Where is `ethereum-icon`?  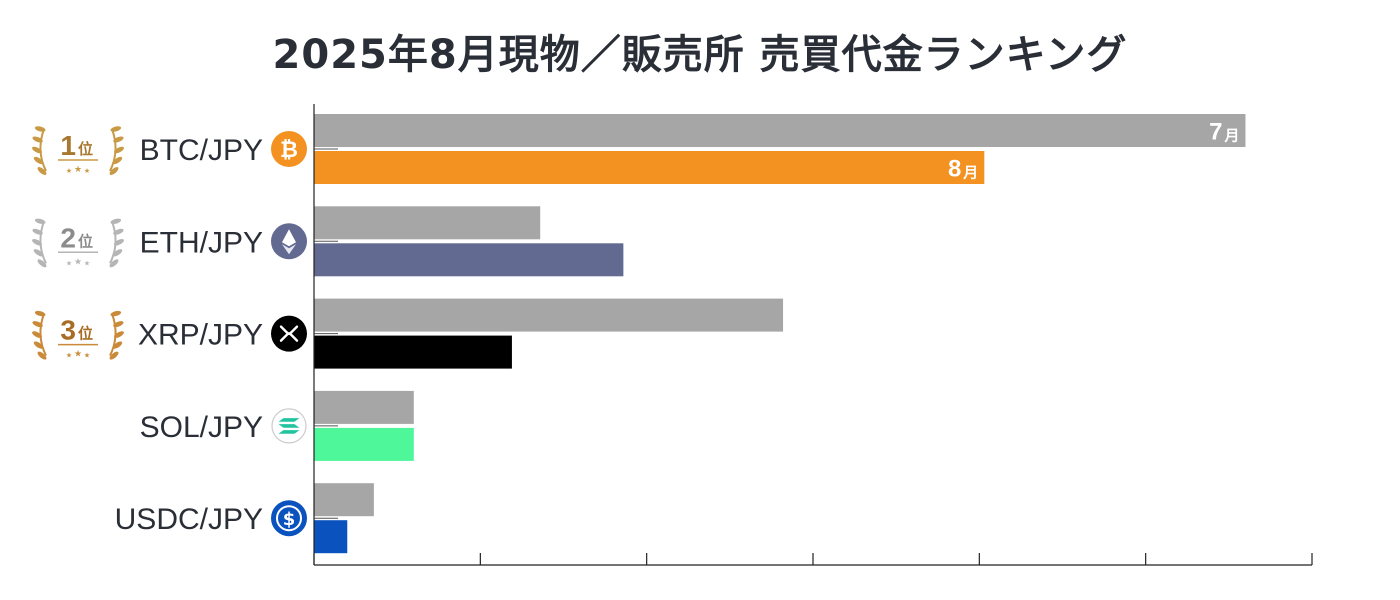
ethereum-icon is located at coordinates (289, 241).